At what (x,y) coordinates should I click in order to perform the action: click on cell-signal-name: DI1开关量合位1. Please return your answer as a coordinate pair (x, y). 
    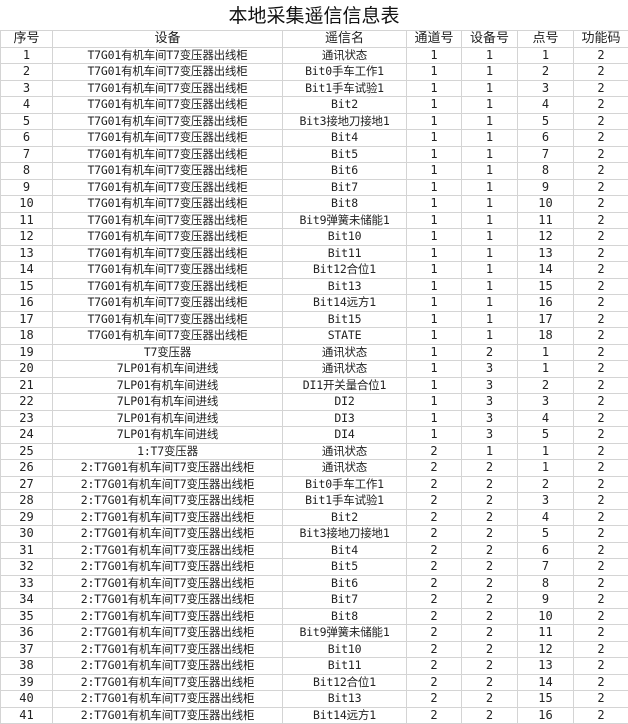
    Looking at the image, I should click on (345, 385).